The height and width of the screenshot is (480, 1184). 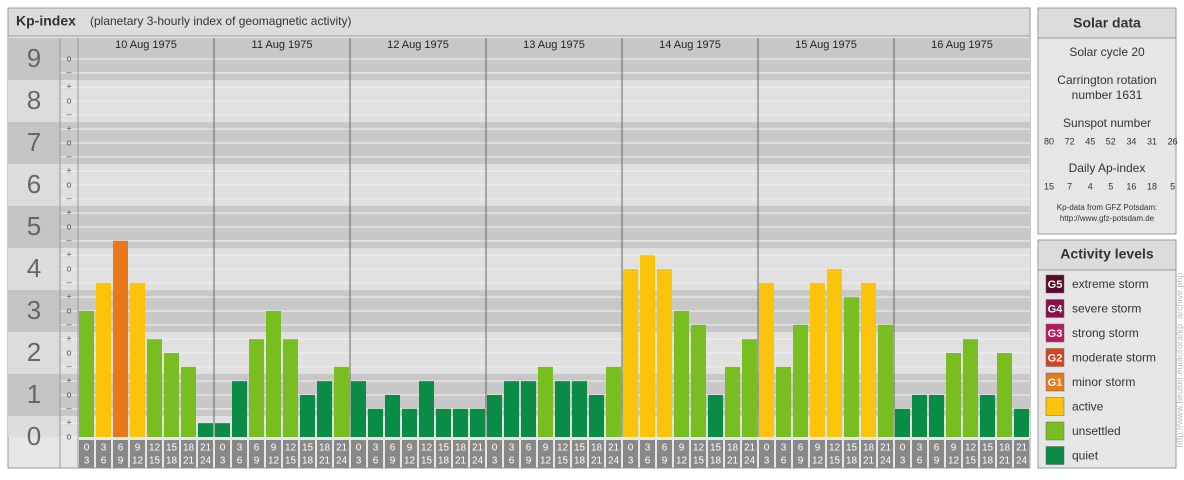 I want to click on ap-value: 7, so click(x=1069, y=186).